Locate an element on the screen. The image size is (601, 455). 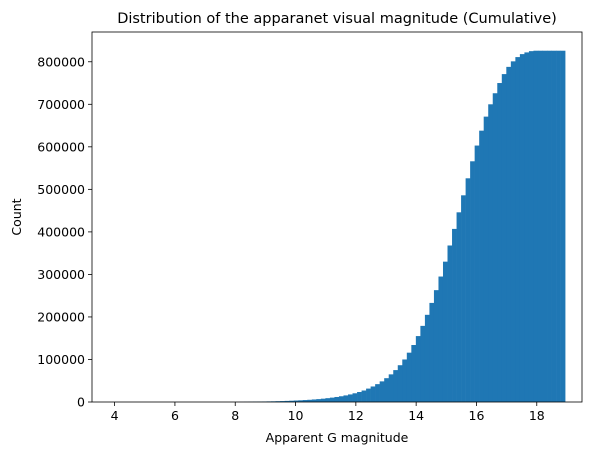
y-tick-label: 200000 is located at coordinates (61, 316).